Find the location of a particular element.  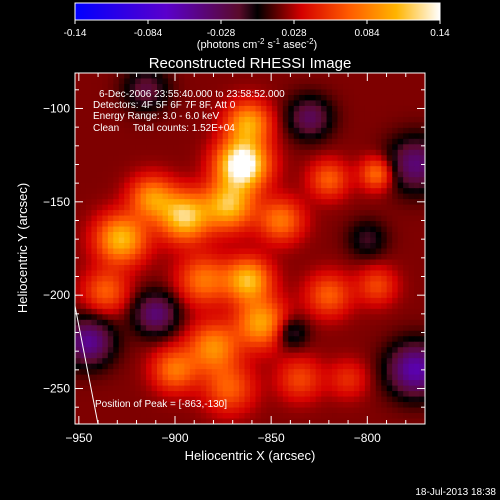

colorbar-tick-label: -0.028 is located at coordinates (221, 33).